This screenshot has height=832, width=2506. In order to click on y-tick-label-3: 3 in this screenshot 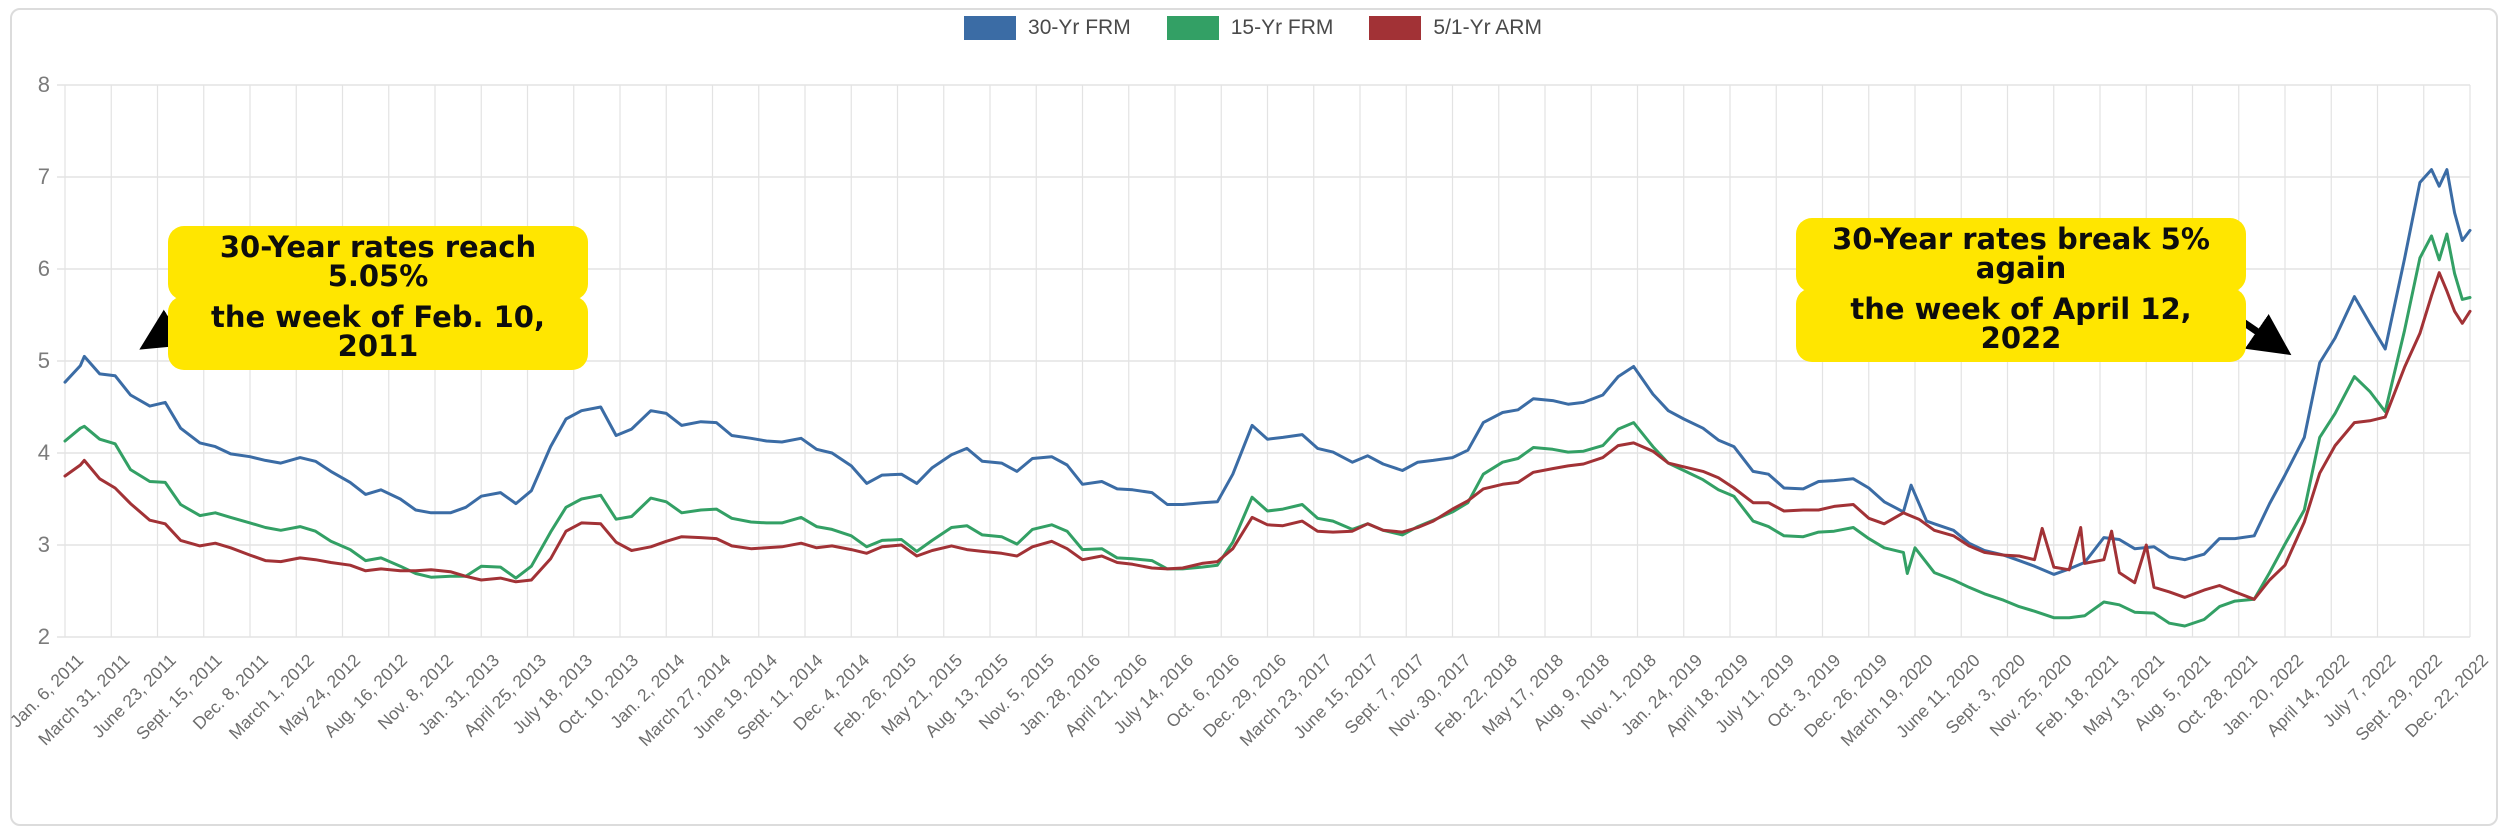, I will do `click(43, 544)`.